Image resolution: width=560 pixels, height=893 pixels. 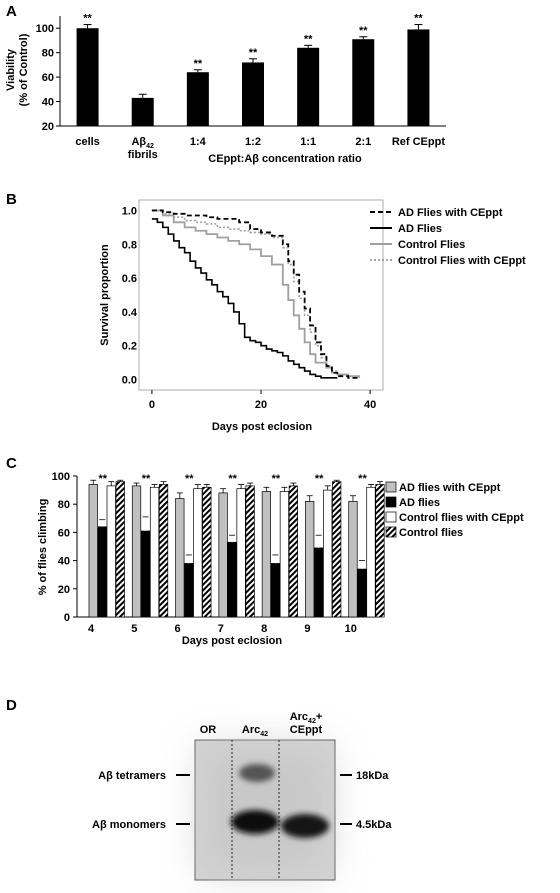 What do you see at coordinates (48, 127) in the screenshot?
I see `a-y-tick-label: 20` at bounding box center [48, 127].